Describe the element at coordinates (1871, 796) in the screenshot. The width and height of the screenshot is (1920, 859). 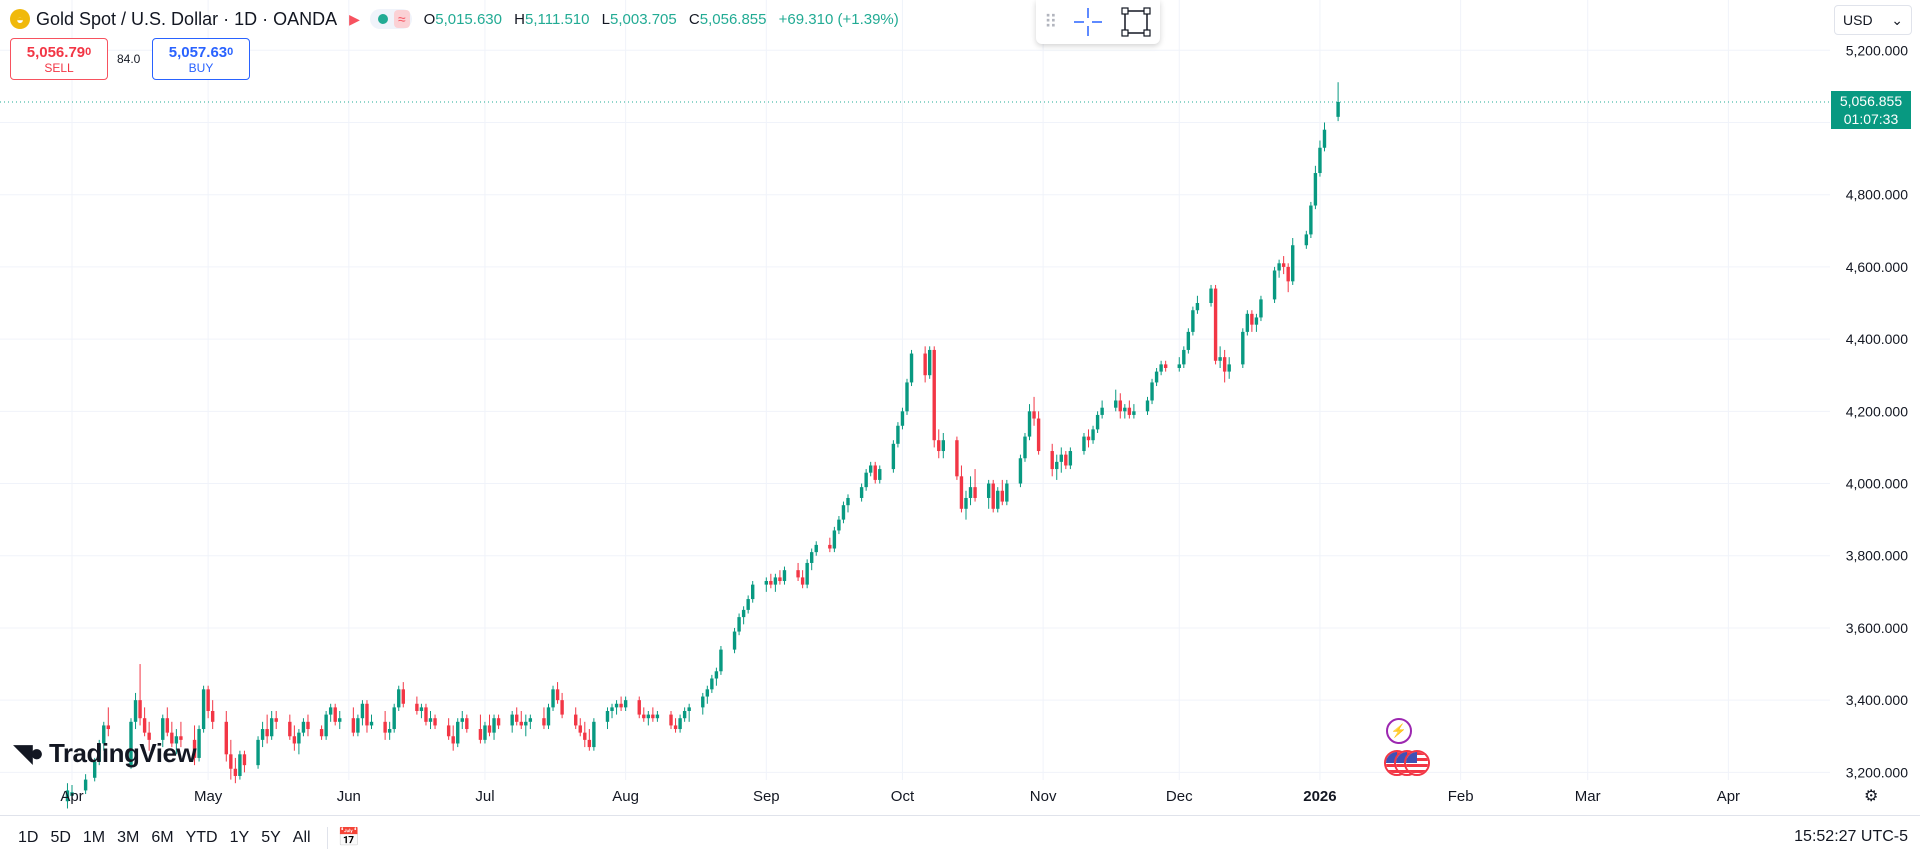
I see `axis-settings-icon: ⚙` at that location.